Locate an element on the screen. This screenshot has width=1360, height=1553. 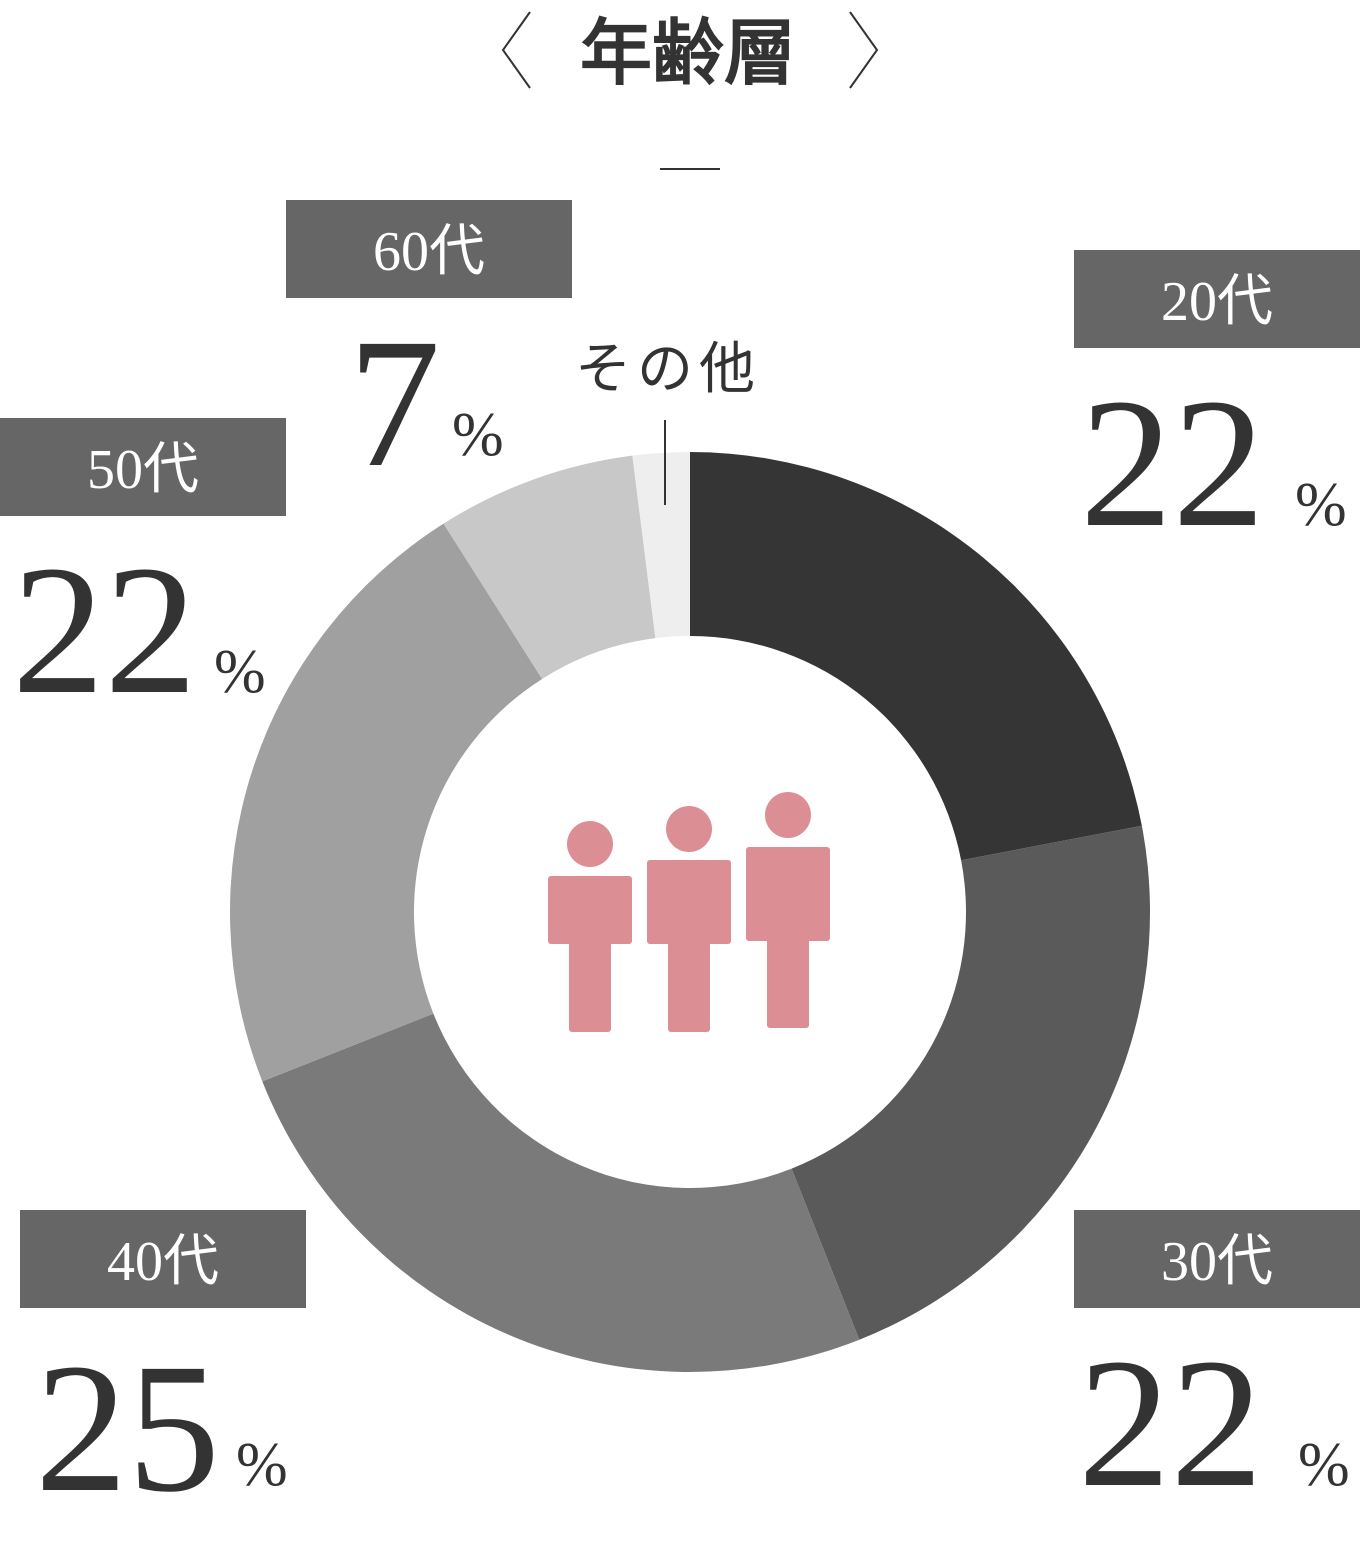
value-label: 25 is located at coordinates (127, 1428).